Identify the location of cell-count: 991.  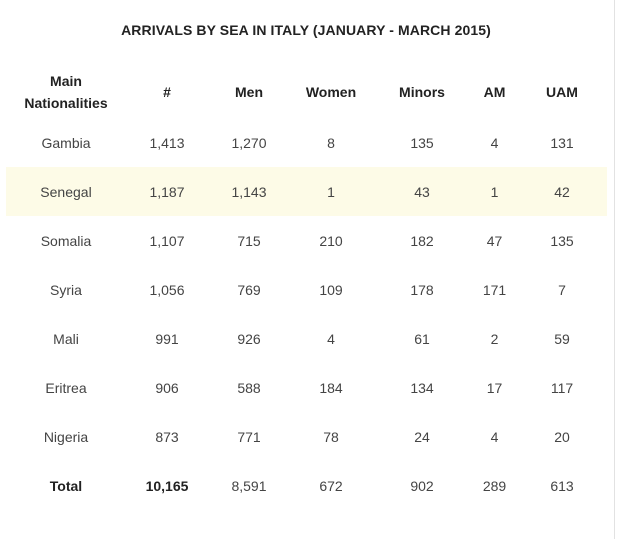
(167, 338).